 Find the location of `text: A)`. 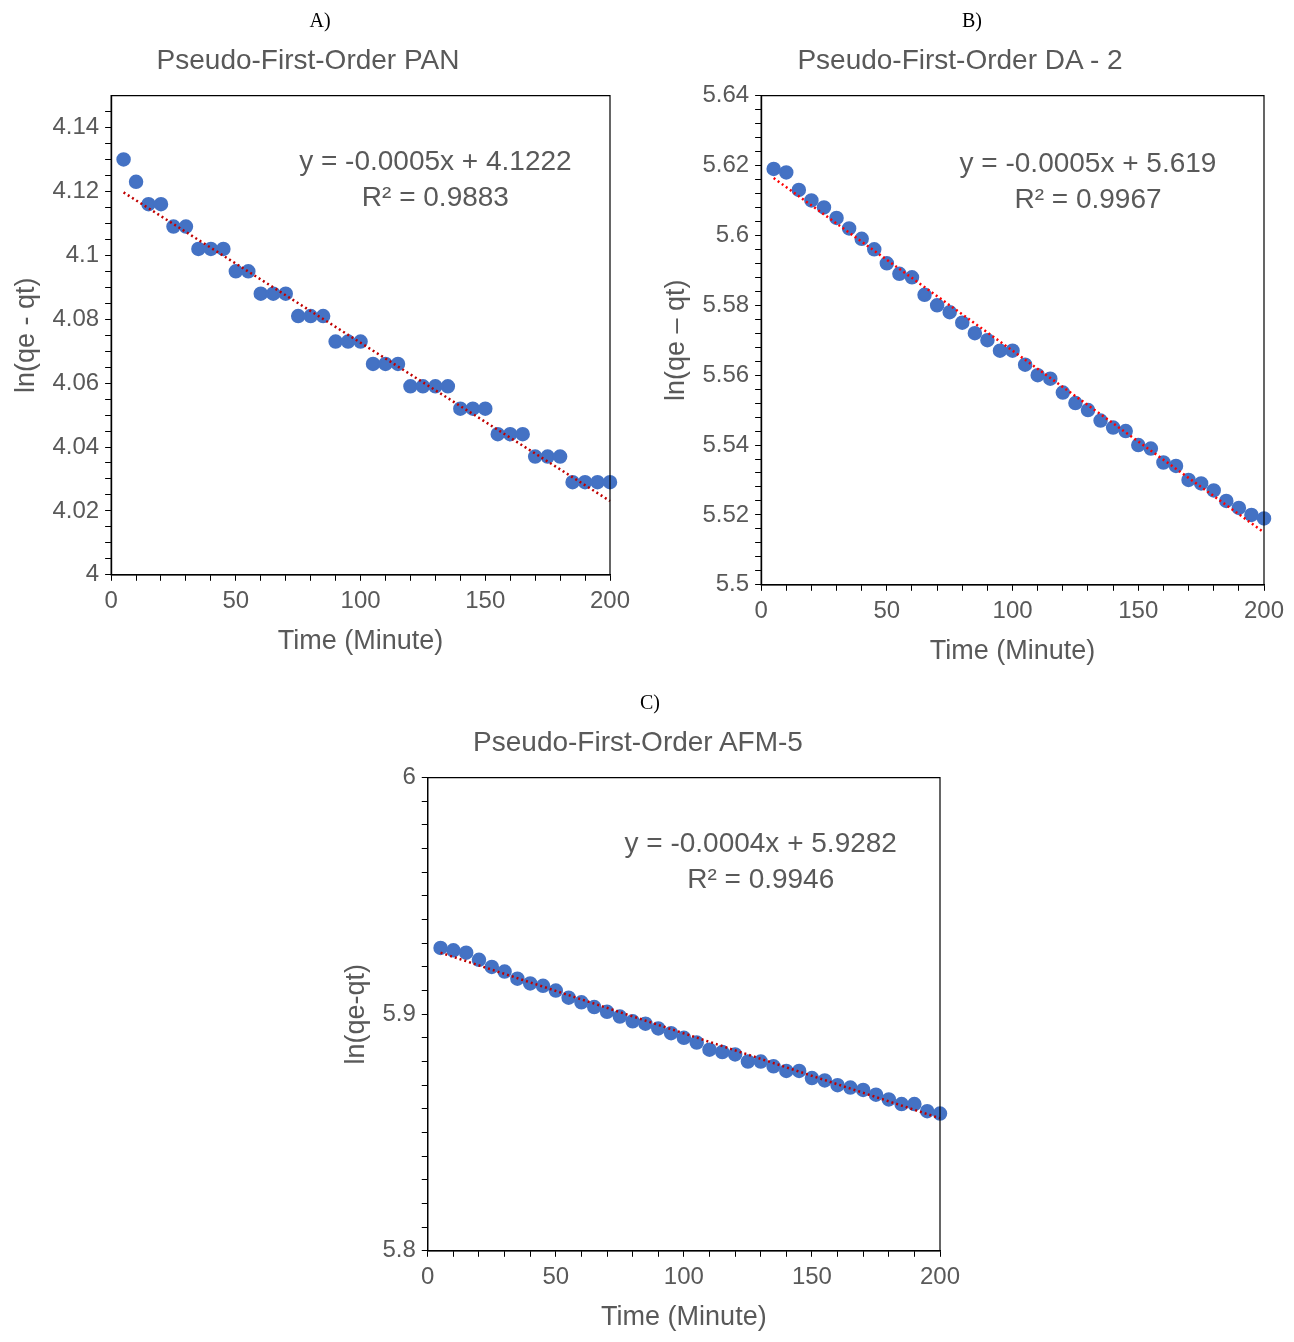

text: A) is located at coordinates (320, 20).